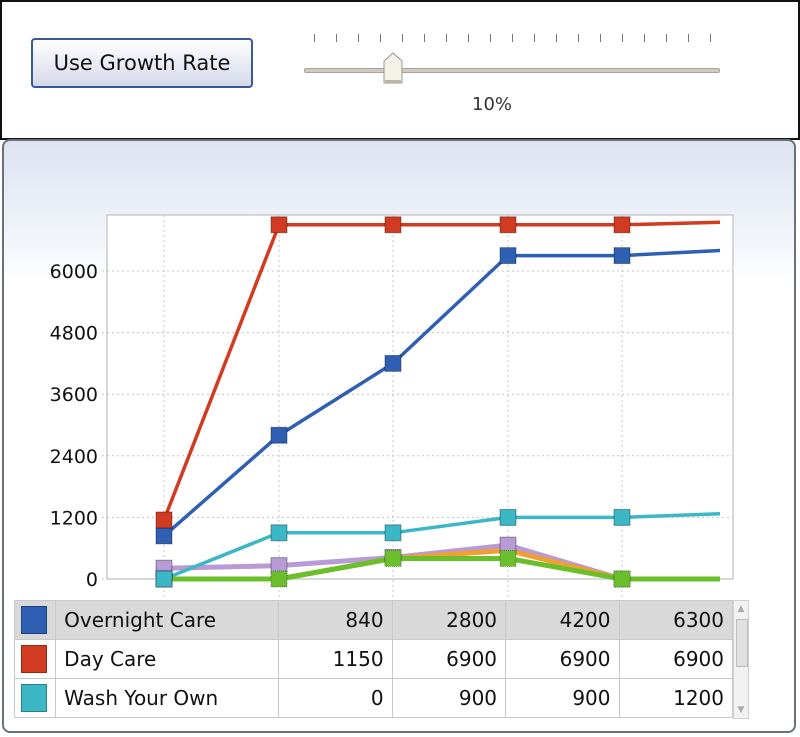 Image resolution: width=800 pixels, height=737 pixels. What do you see at coordinates (741, 609) in the screenshot?
I see `scroll-up-icon: ▲` at bounding box center [741, 609].